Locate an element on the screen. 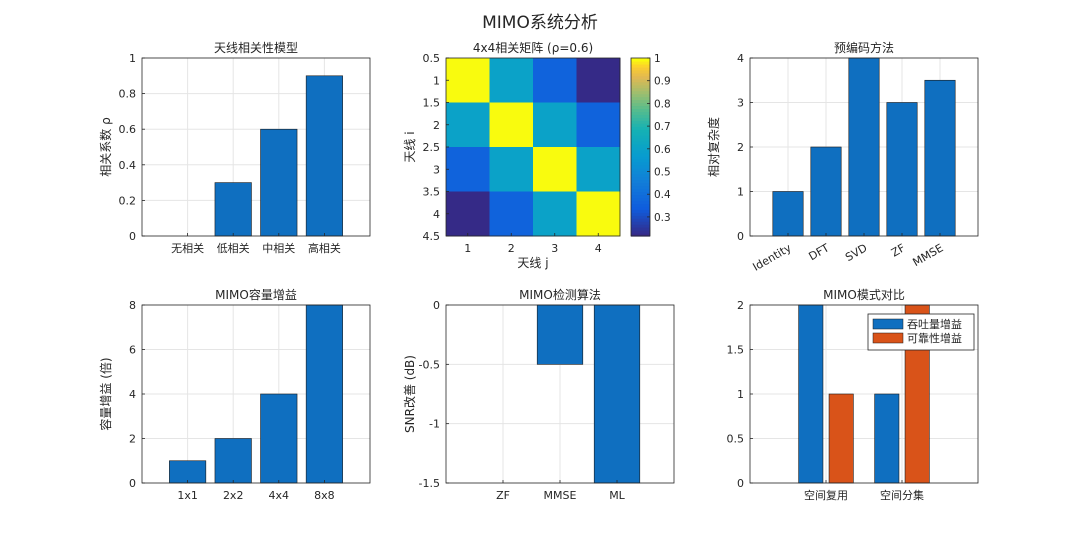 This screenshot has width=1080, height=540. bar-4x4 is located at coordinates (279, 438).